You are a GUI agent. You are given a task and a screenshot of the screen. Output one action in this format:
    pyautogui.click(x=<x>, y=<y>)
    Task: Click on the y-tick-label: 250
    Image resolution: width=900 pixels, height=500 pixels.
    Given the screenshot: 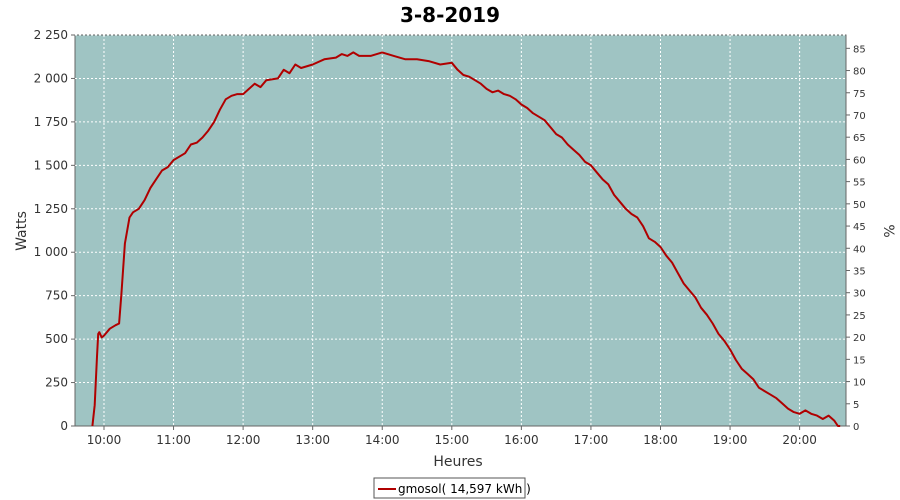 What is the action you would take?
    pyautogui.click(x=56, y=383)
    